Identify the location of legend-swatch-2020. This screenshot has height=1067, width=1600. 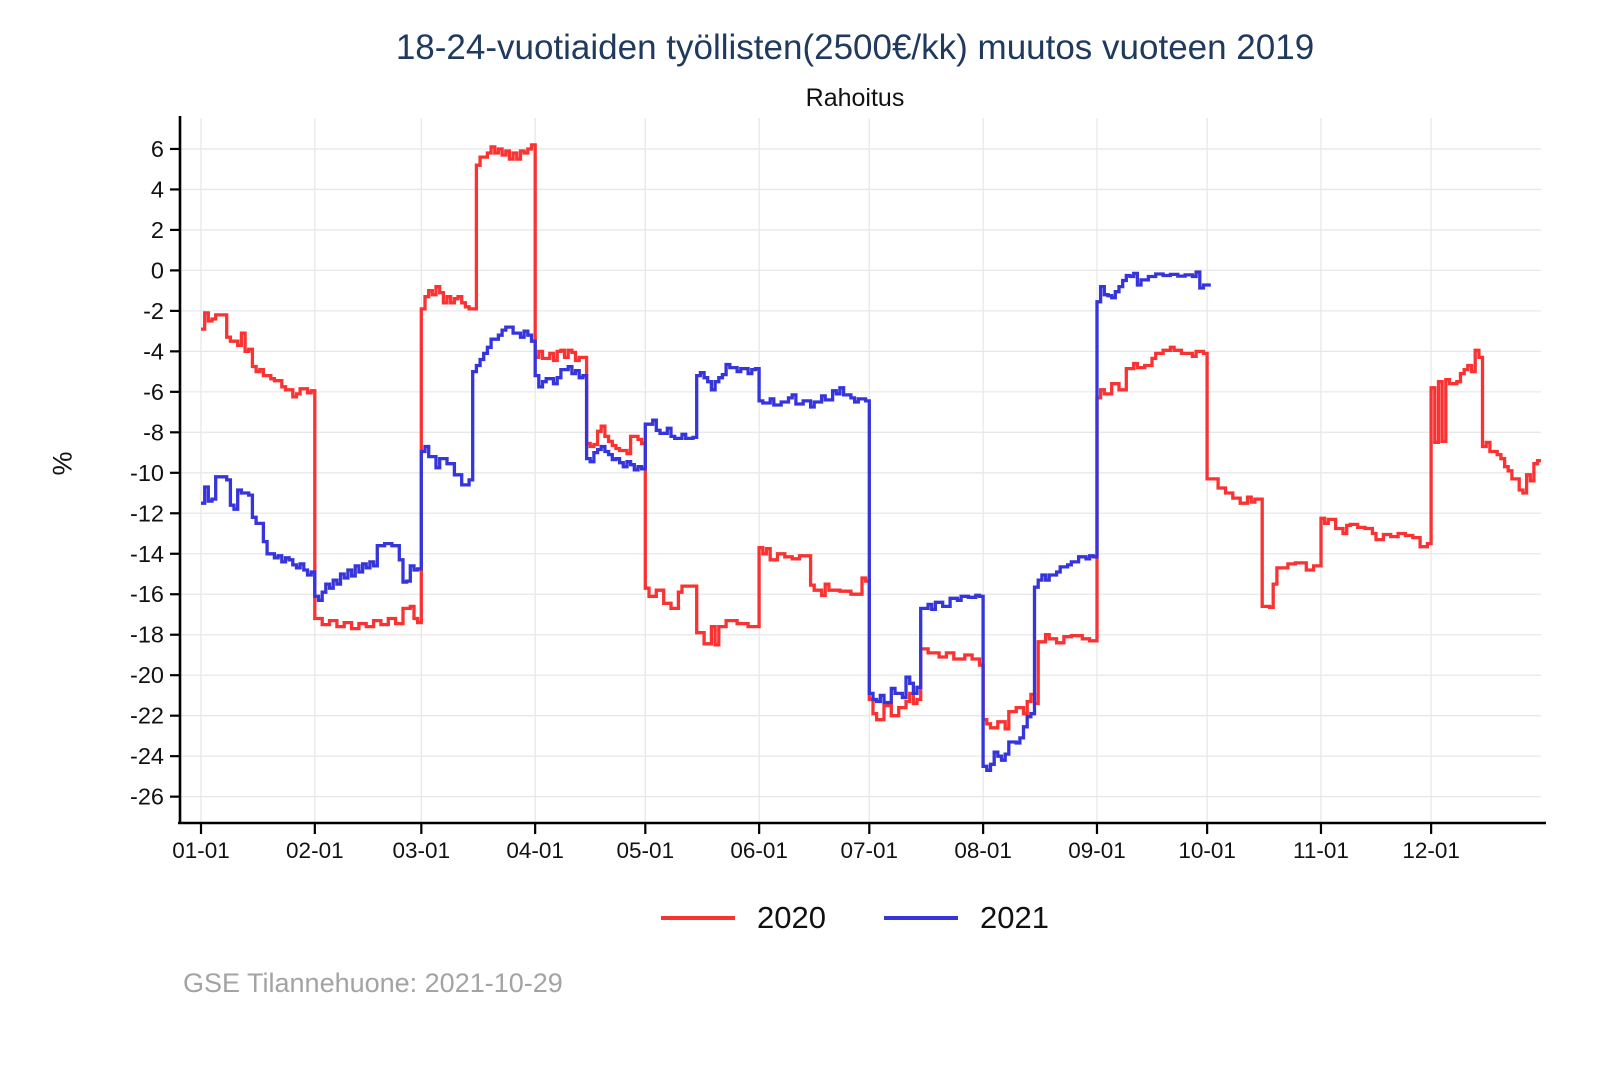
(698, 918).